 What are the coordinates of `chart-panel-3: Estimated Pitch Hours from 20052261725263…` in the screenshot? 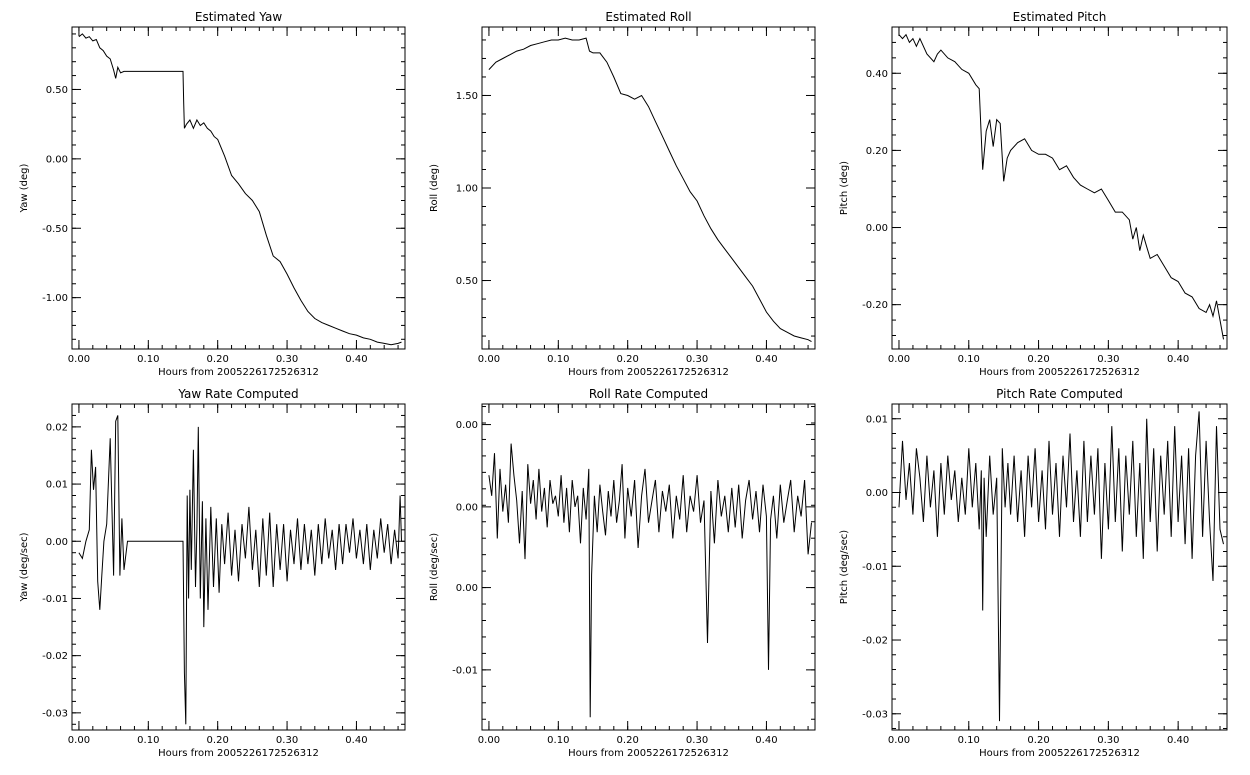 It's located at (1033, 194).